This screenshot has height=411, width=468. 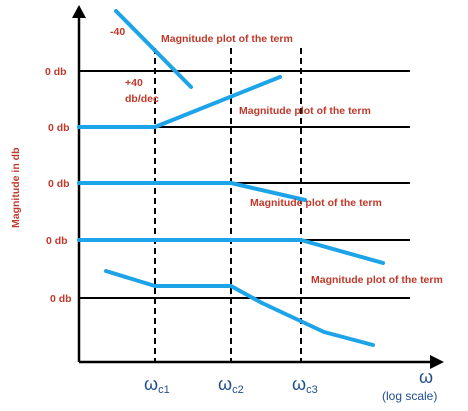 I want to click on slope-minus40-label: -40, so click(x=117, y=32).